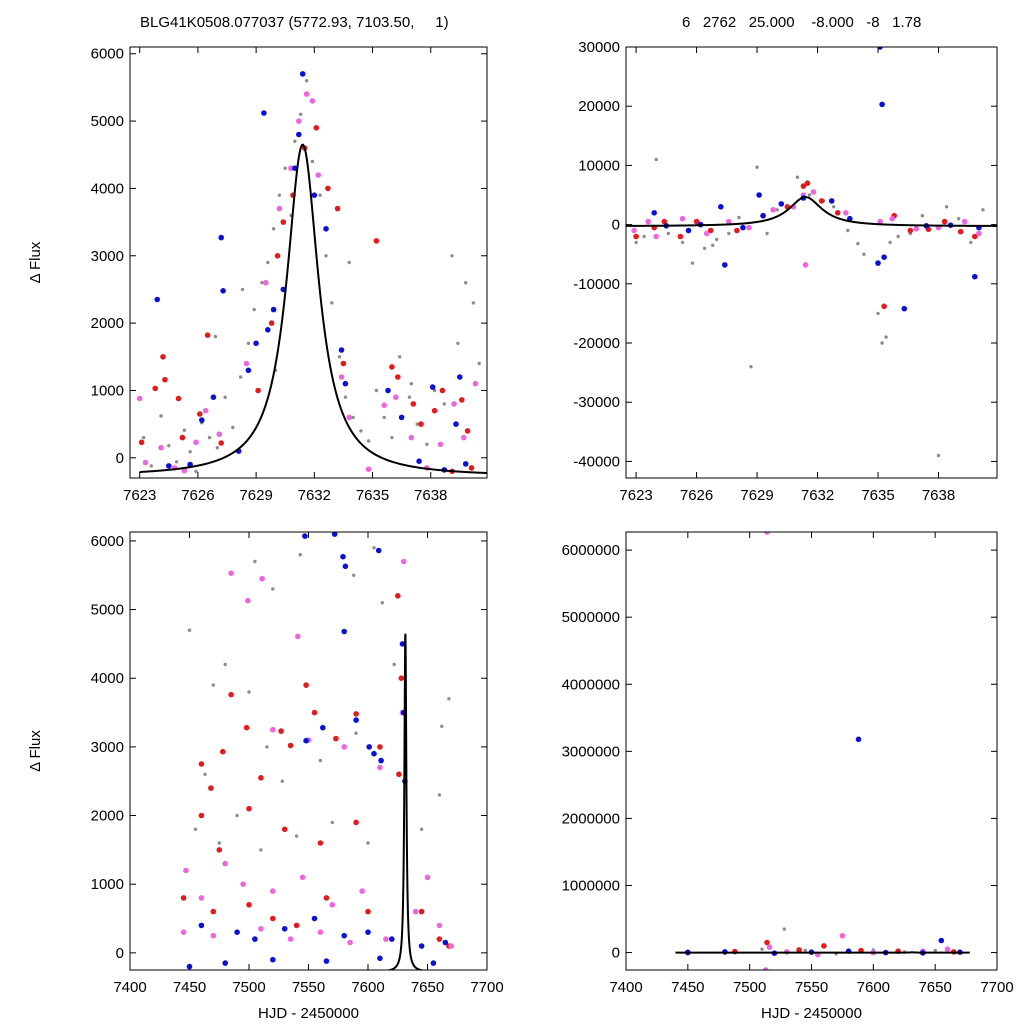  Describe the element at coordinates (596, 402) in the screenshot. I see `y-tick-label: -30000` at that location.